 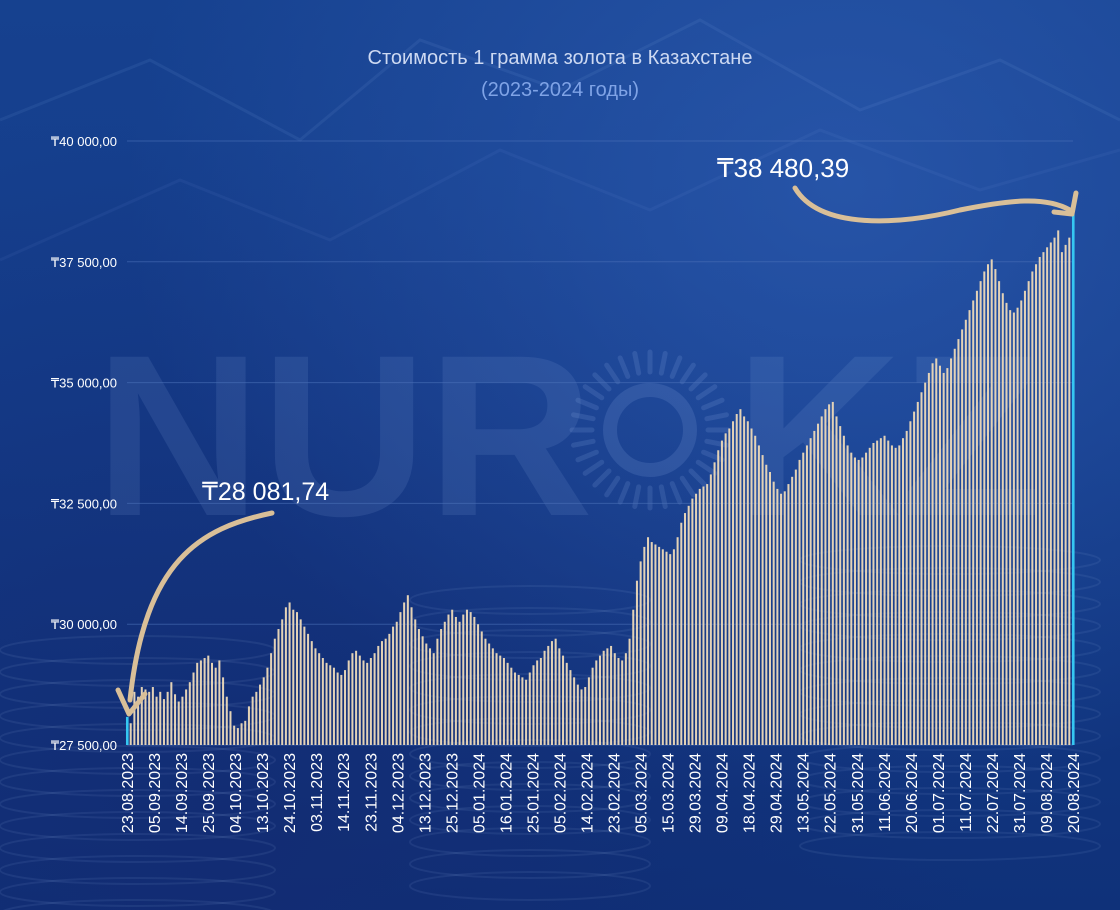 What do you see at coordinates (1065, 203) in the screenshot?
I see `annotation-arrowhead-end` at bounding box center [1065, 203].